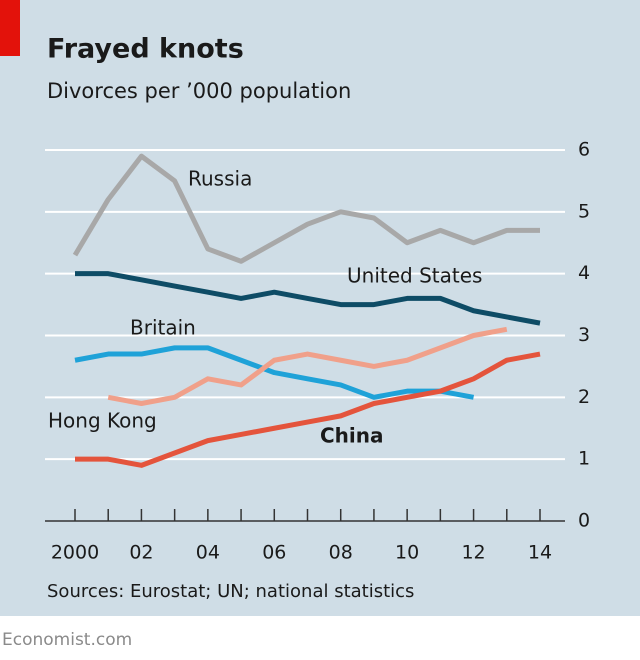  What do you see at coordinates (584, 150) in the screenshot?
I see `y-tick-label: 6` at bounding box center [584, 150].